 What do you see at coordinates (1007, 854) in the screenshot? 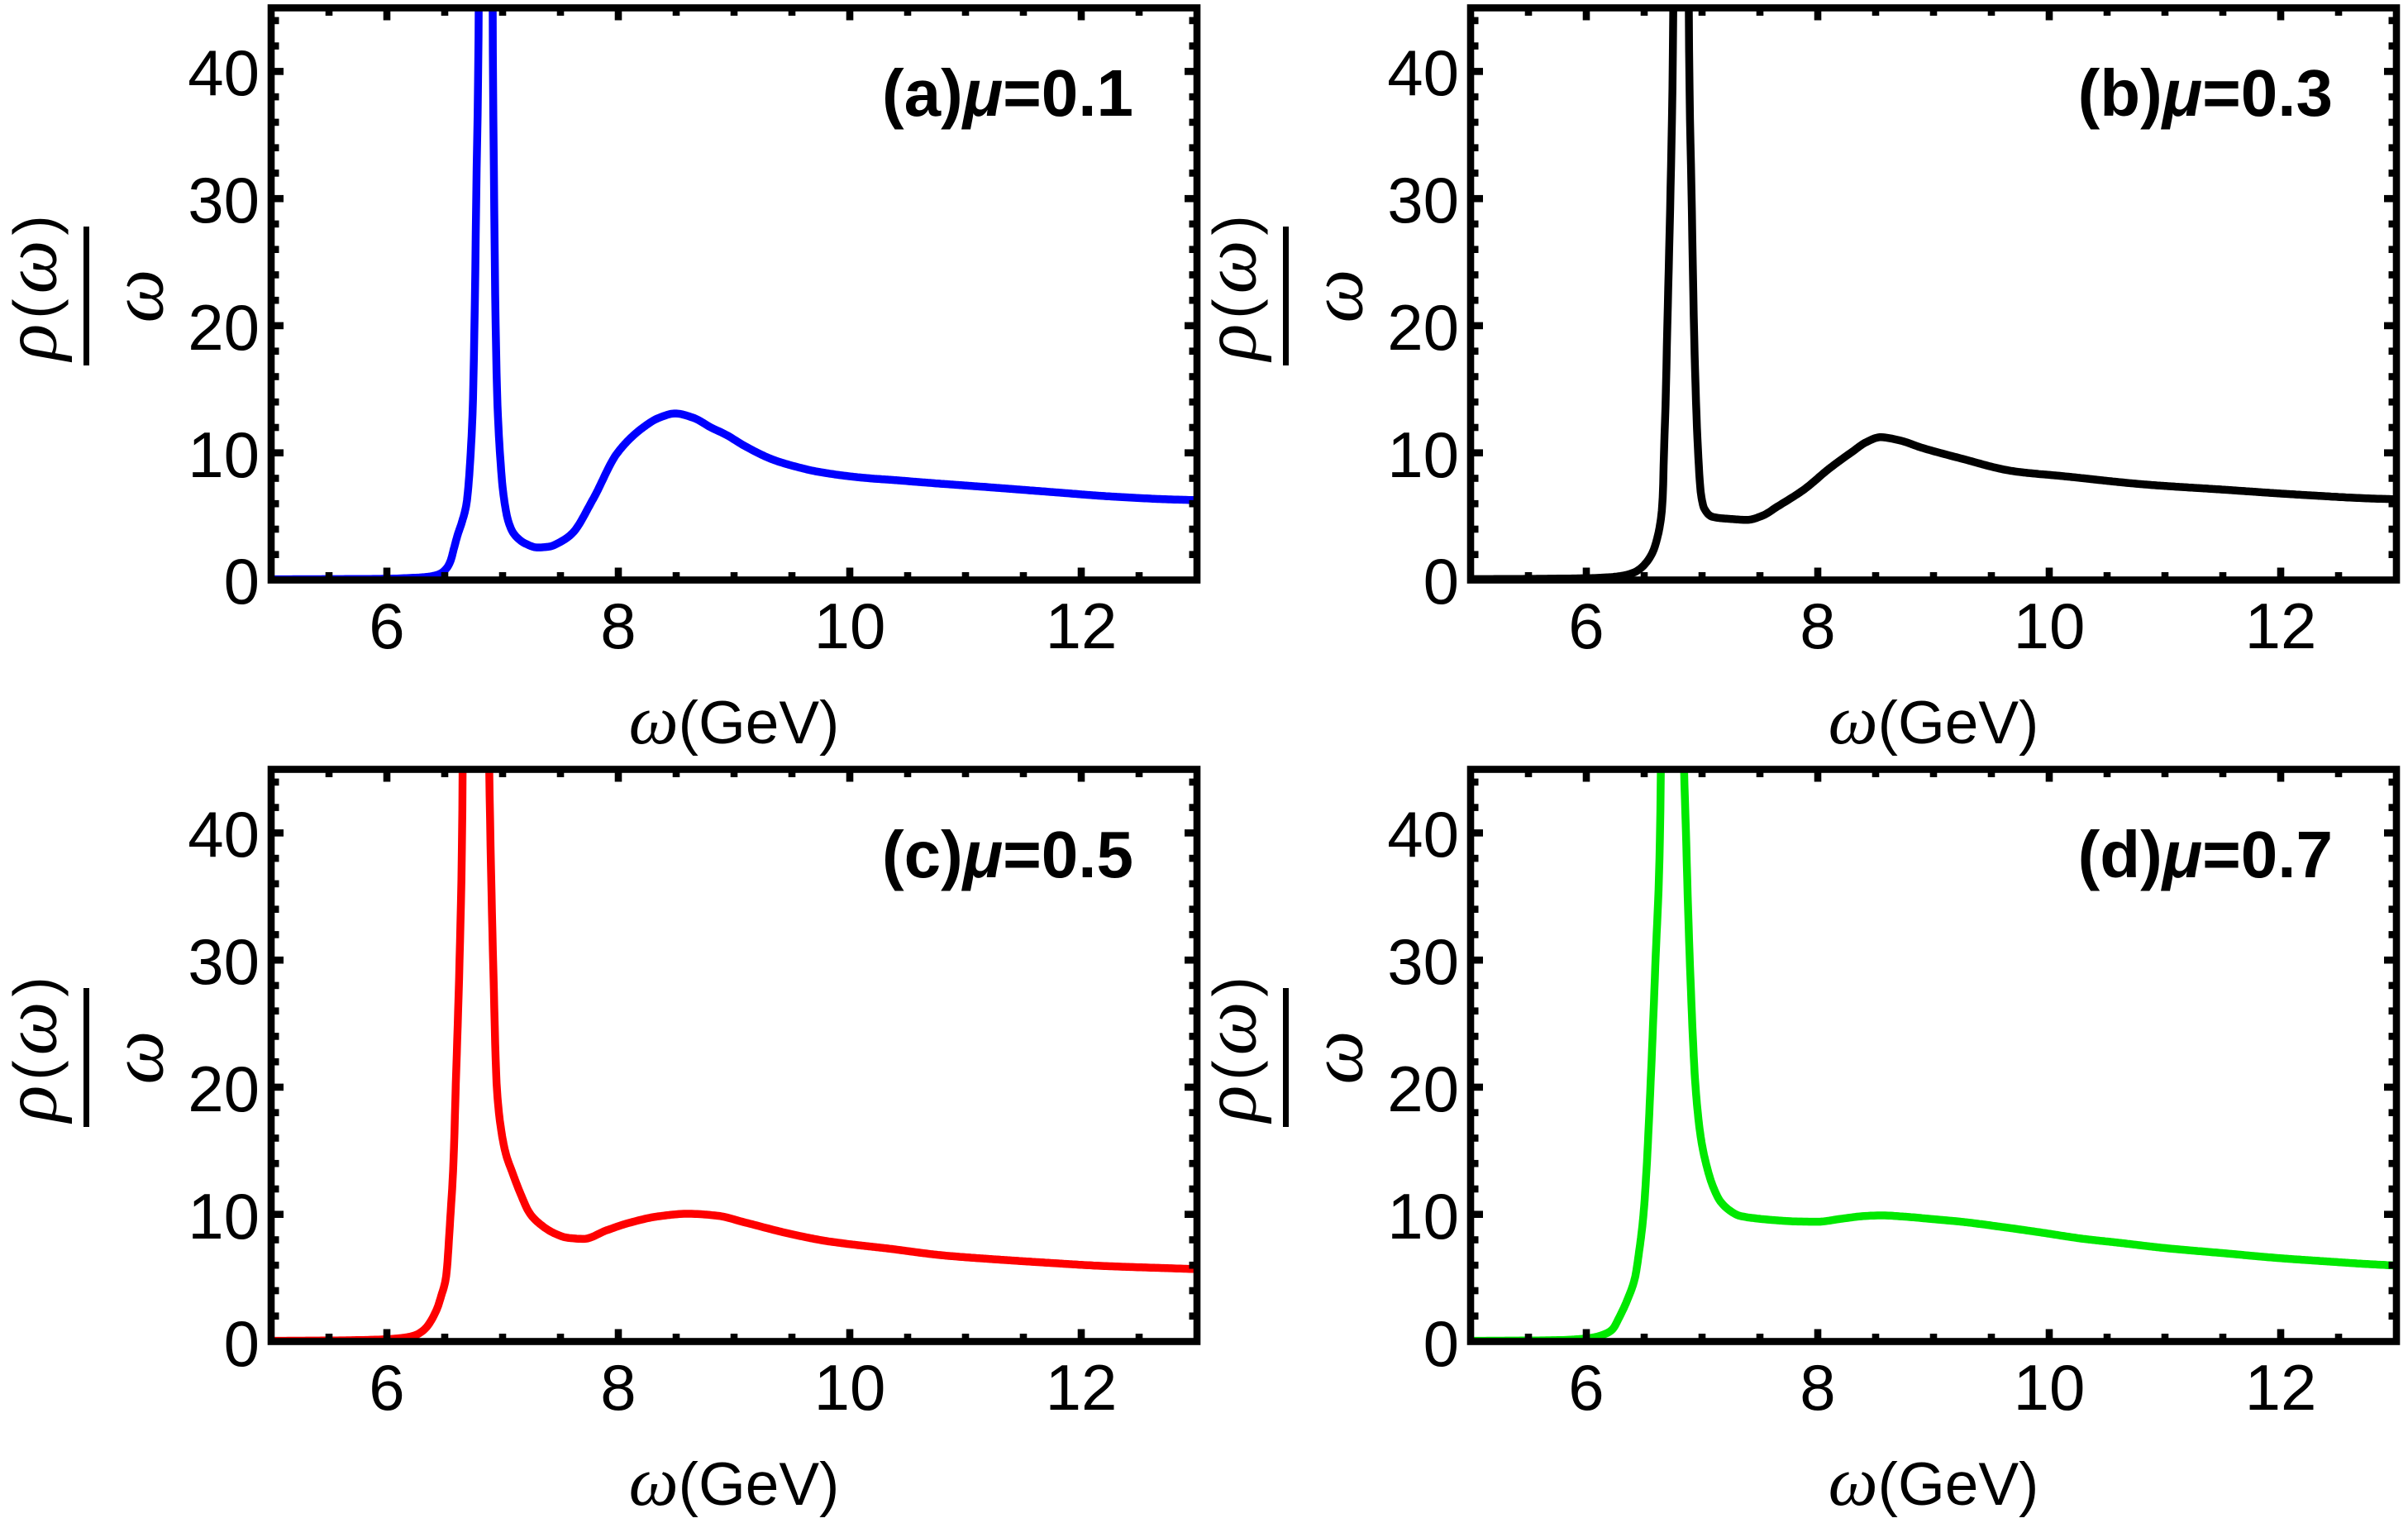
I see `svg-text: (c)μ=0.5` at bounding box center [1007, 854].